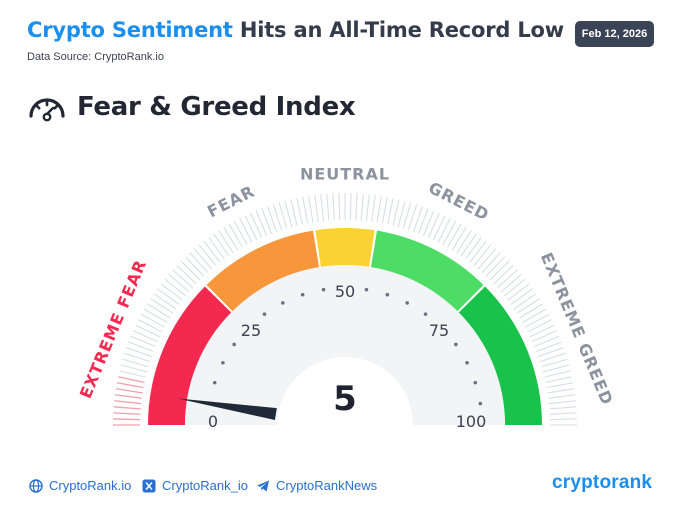 The width and height of the screenshot is (680, 515). Describe the element at coordinates (577, 329) in the screenshot. I see `zone-label-extreme-greed: EXTREME GREED` at that location.